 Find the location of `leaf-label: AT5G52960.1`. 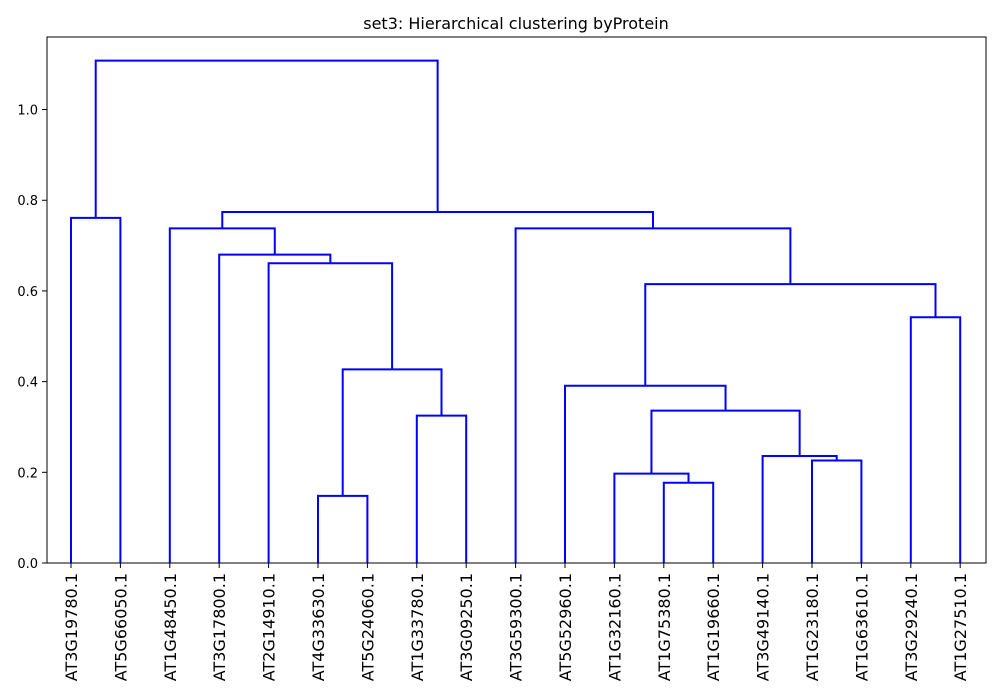

leaf-label: AT5G52960.1 is located at coordinates (565, 627).